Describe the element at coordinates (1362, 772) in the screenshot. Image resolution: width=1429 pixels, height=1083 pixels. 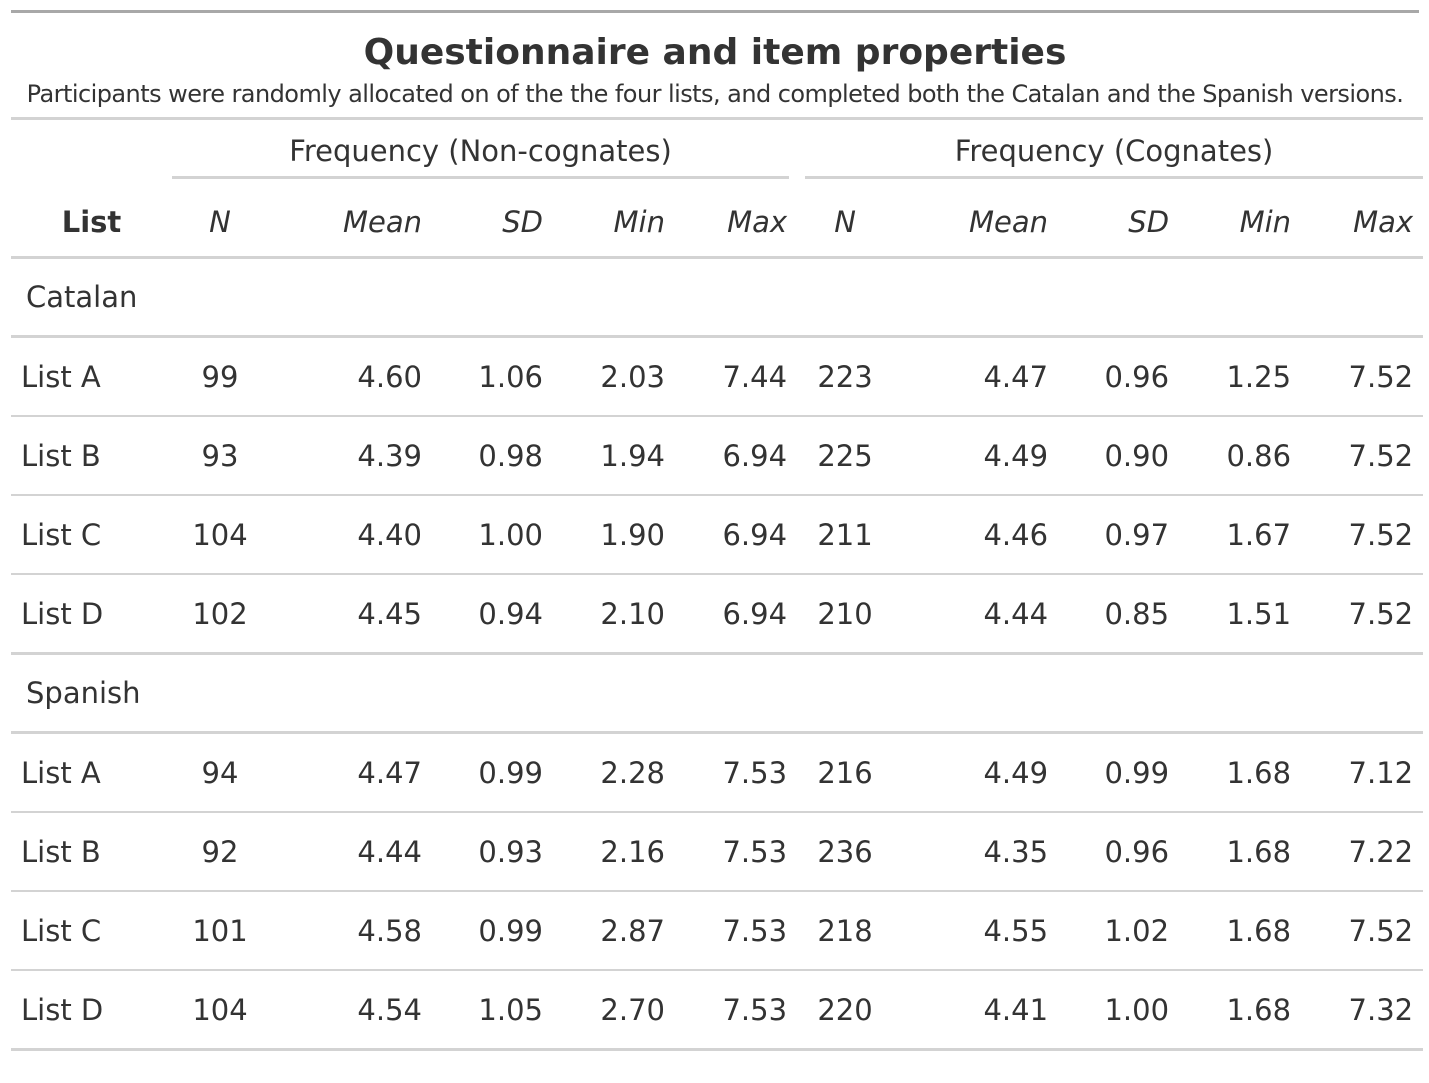
I see `cell-max: 7.12` at that location.